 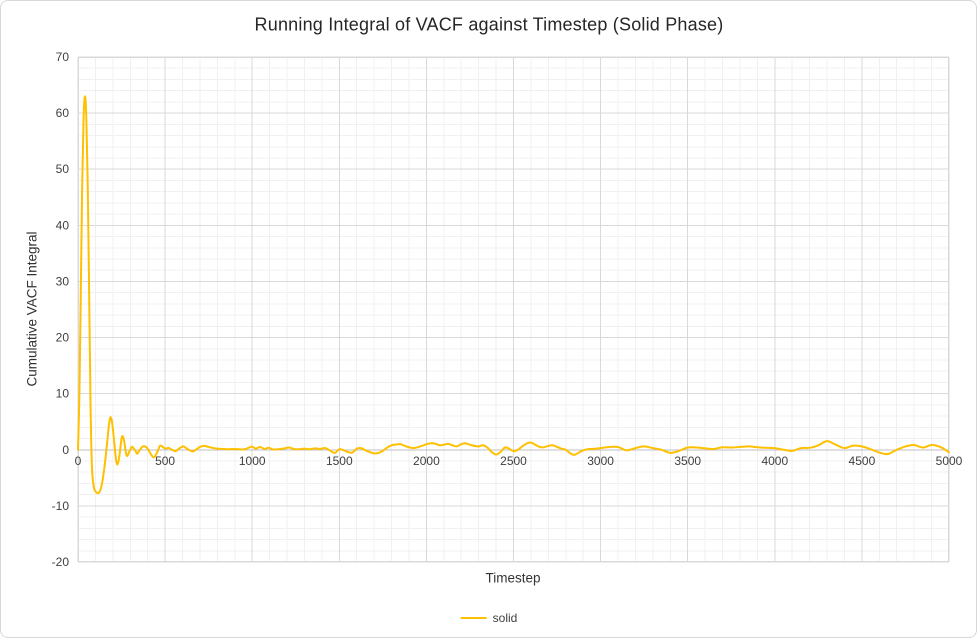 What do you see at coordinates (61, 562) in the screenshot?
I see `y-tick-label: -20` at bounding box center [61, 562].